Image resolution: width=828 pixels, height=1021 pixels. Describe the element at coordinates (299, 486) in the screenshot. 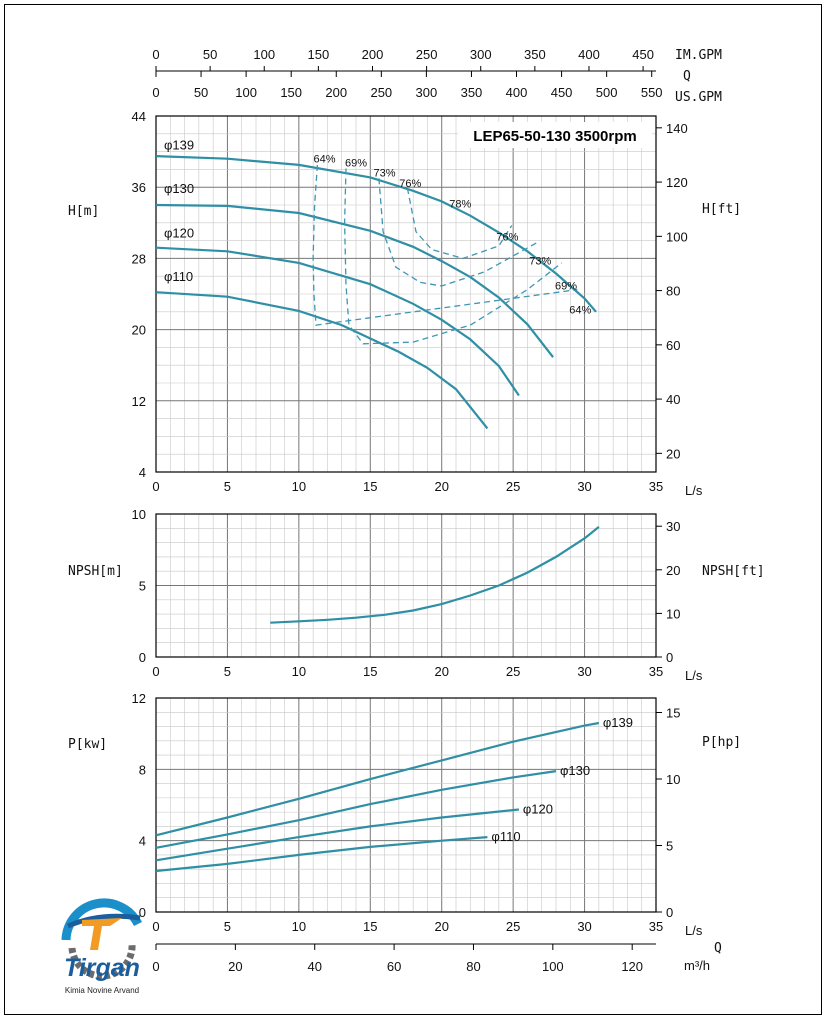

I see `x-tick-label: 10` at that location.